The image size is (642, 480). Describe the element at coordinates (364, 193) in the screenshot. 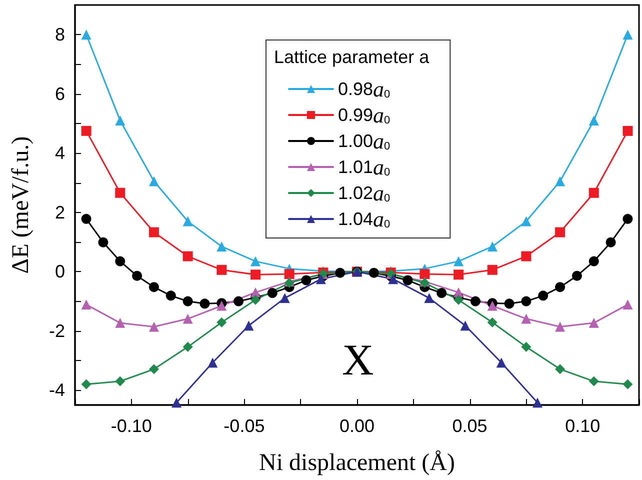

I see `legend-label: 1.02a0` at that location.